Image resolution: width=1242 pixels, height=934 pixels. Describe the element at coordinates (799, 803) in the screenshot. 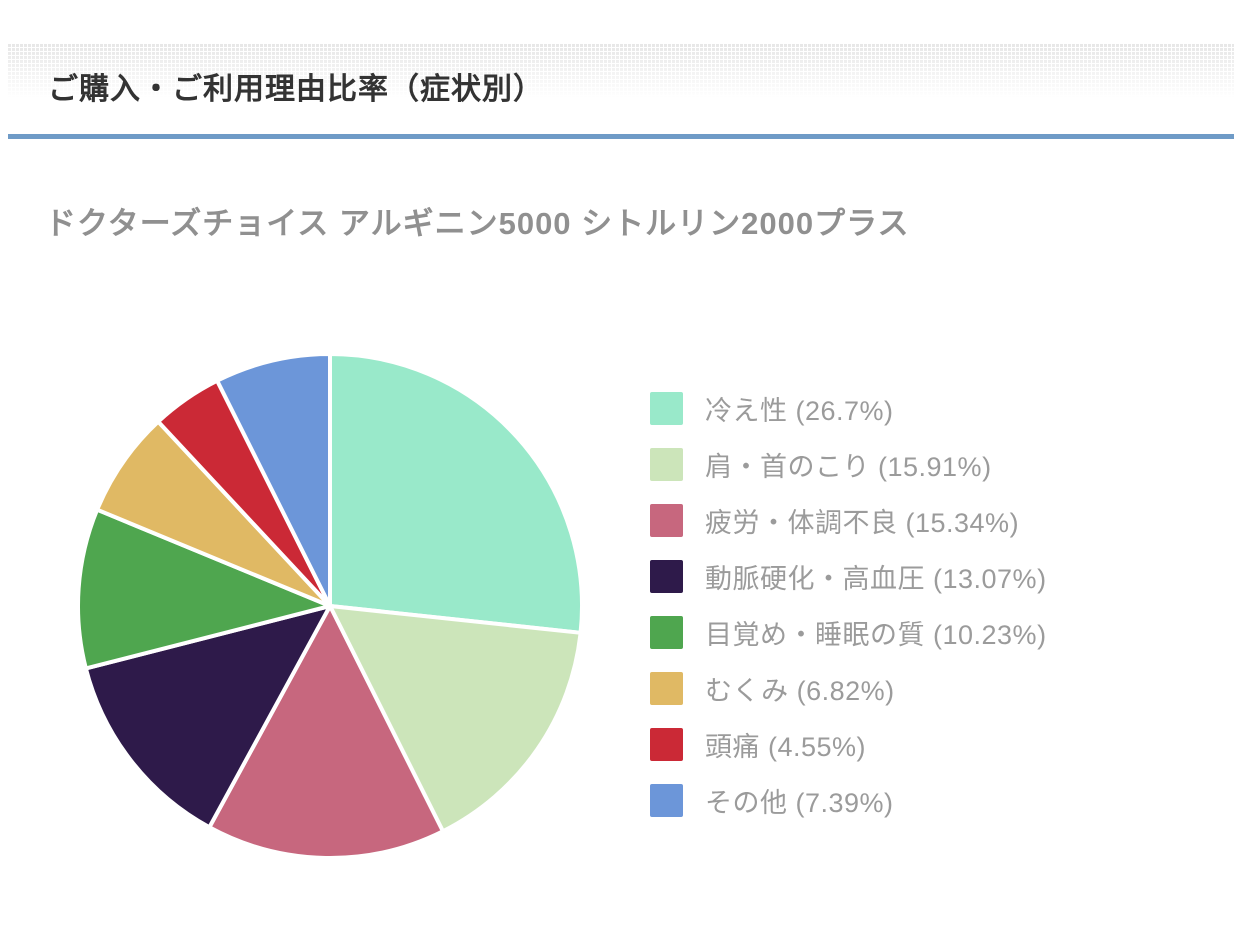

I see `legend-label: その他 (7.39%)` at that location.